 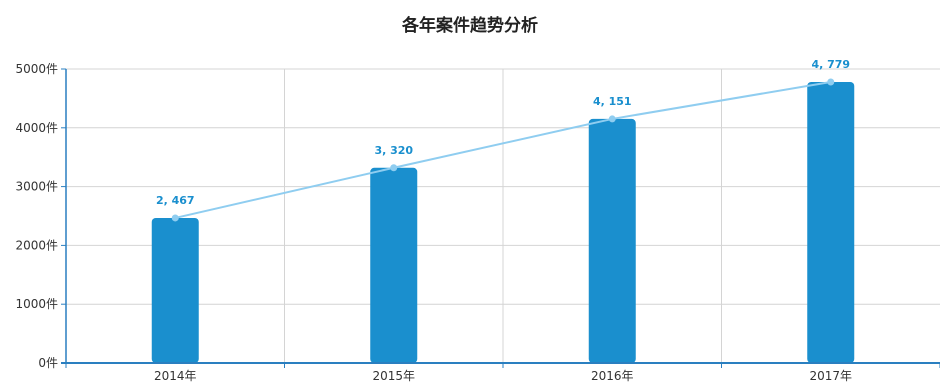 What do you see at coordinates (36, 69) in the screenshot?
I see `y-tick-label-5: 5000件` at bounding box center [36, 69].